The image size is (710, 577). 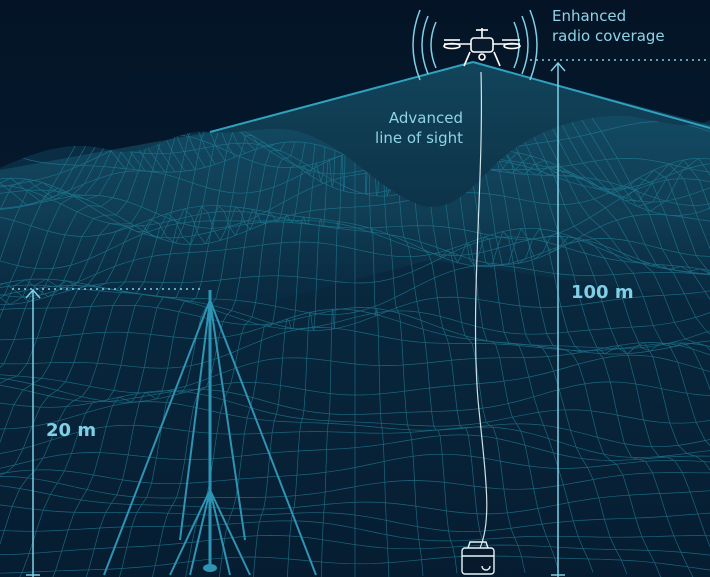 What do you see at coordinates (602, 292) in the screenshot?
I see `drone-height-label: 100 m` at bounding box center [602, 292].